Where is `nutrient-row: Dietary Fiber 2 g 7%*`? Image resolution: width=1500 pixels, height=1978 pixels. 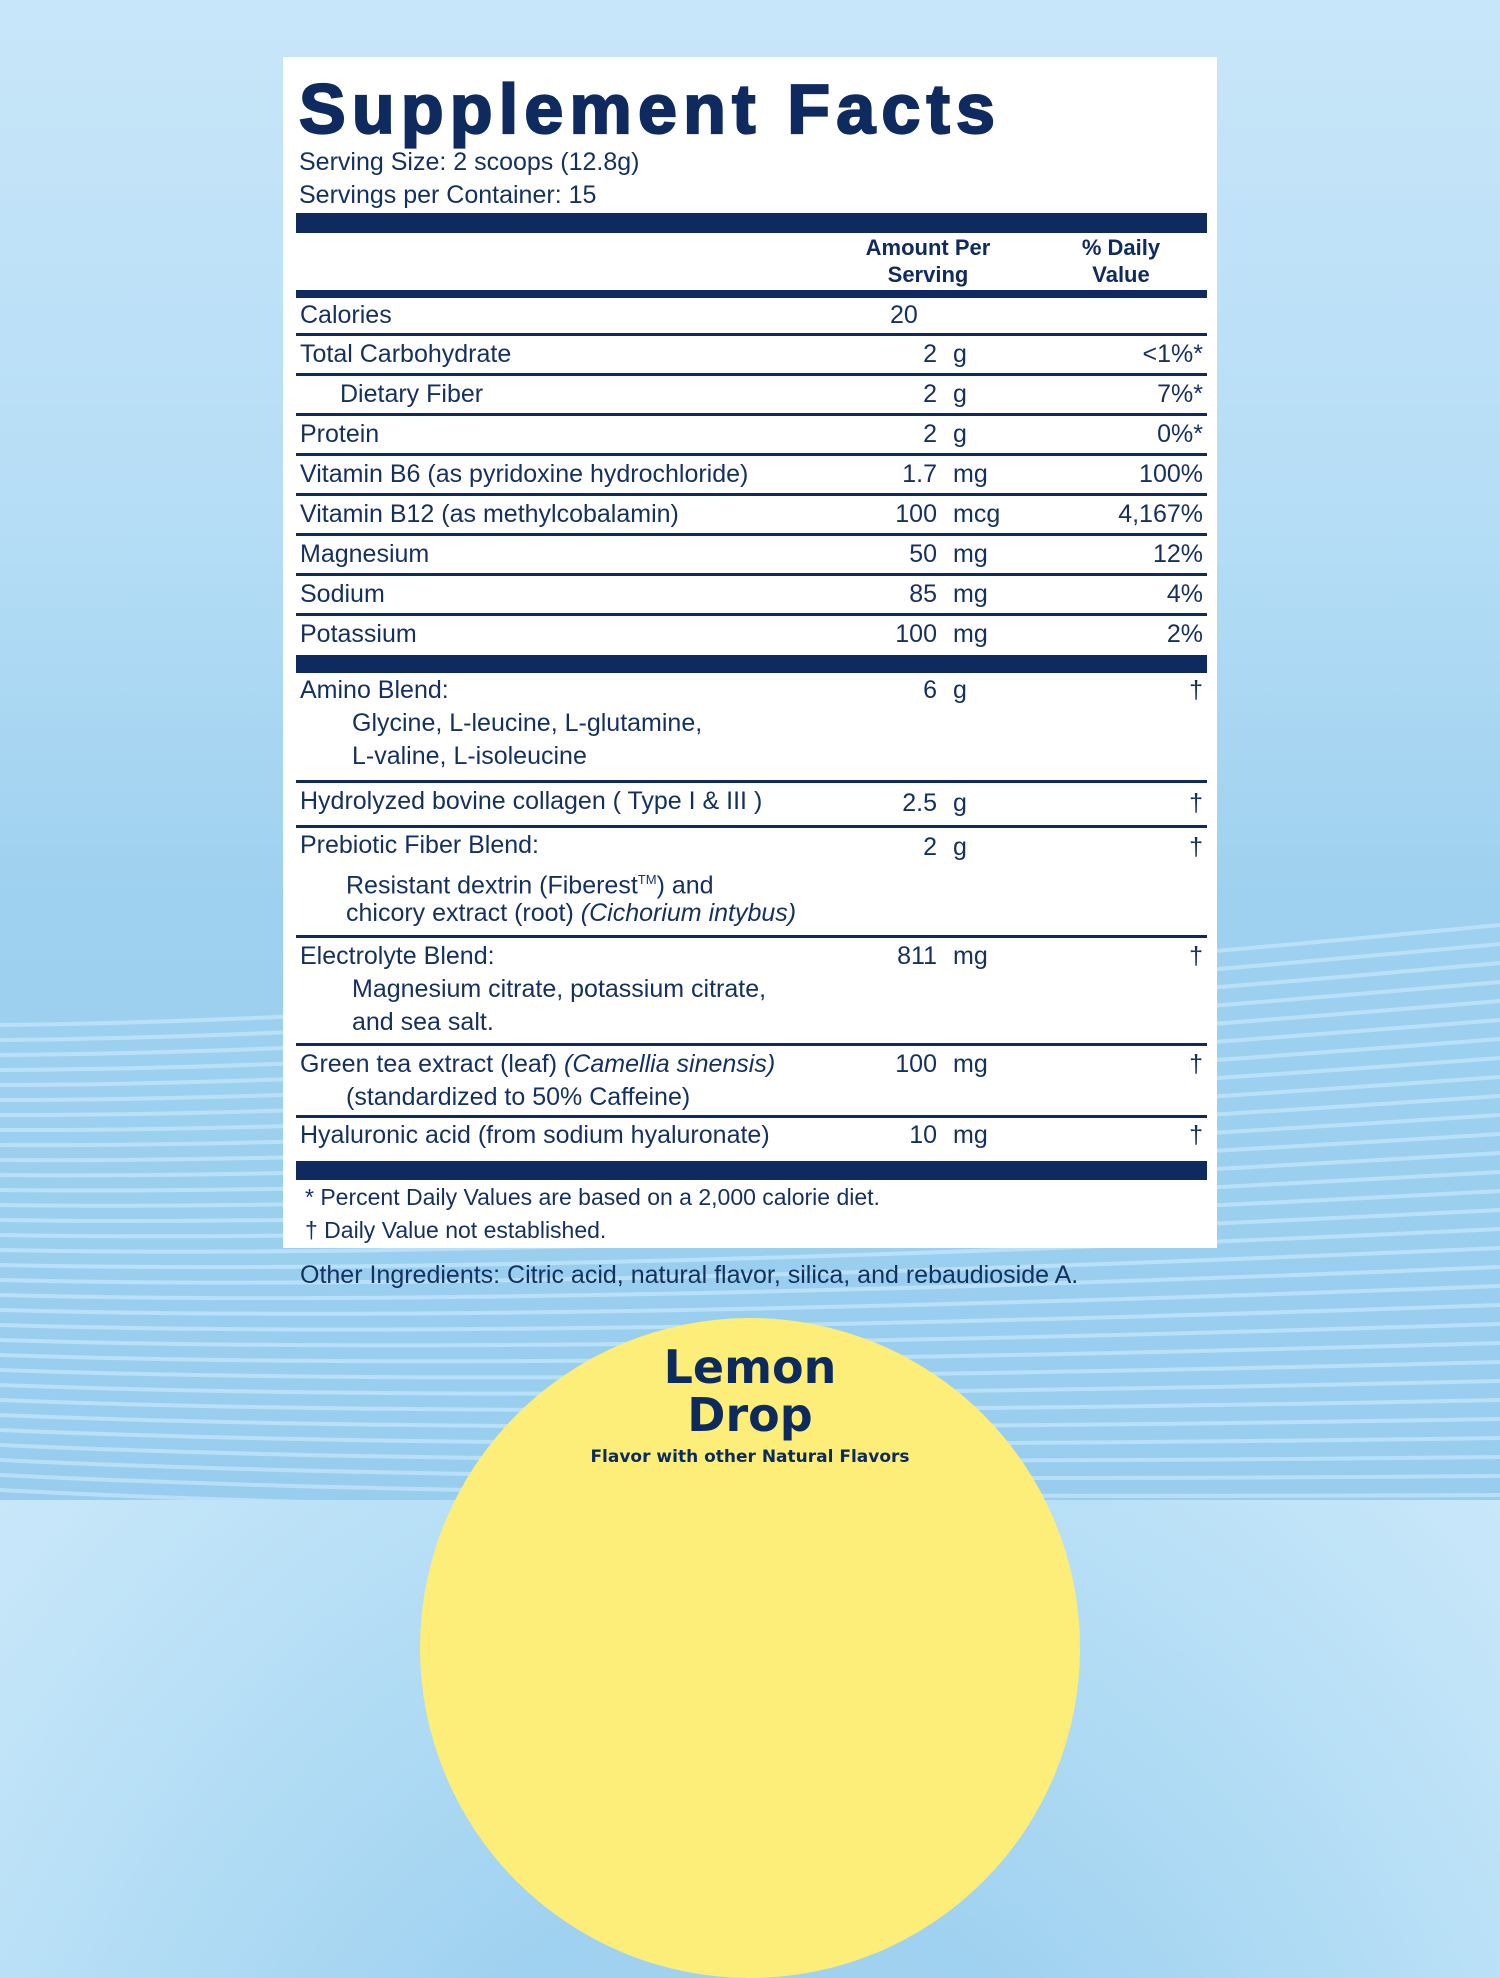
nutrient-row: Dietary Fiber 2 g 7%* is located at coordinates (751, 396).